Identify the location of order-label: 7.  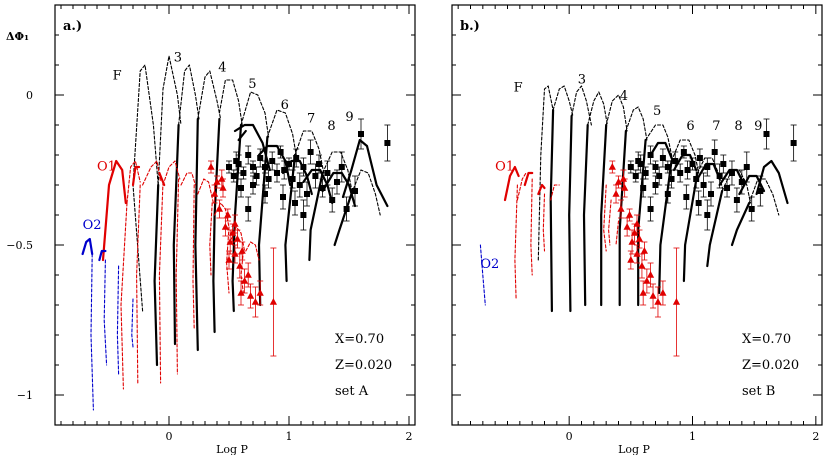
(716, 126).